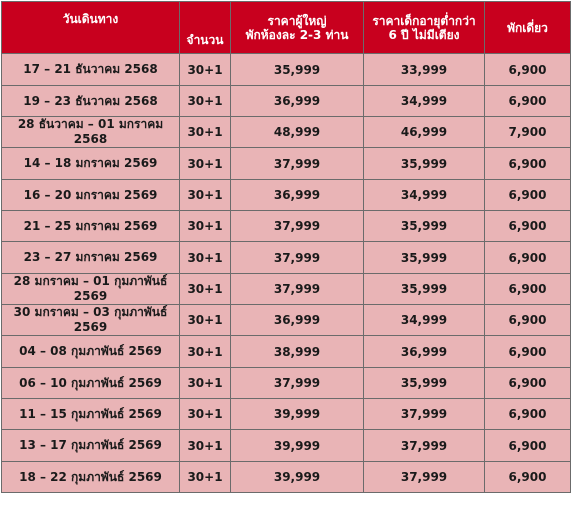 The width and height of the screenshot is (571, 507). I want to click on cell-travel-period: 13 – 17 กุมภาพันธ์ 2569, so click(90, 445).